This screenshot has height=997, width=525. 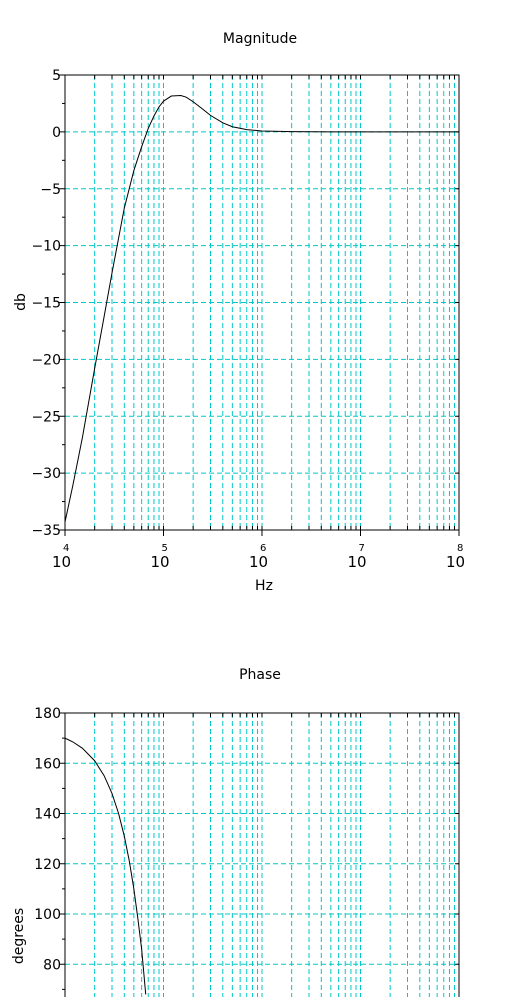 What do you see at coordinates (46, 247) in the screenshot?
I see `y-tick-label: −10` at bounding box center [46, 247].